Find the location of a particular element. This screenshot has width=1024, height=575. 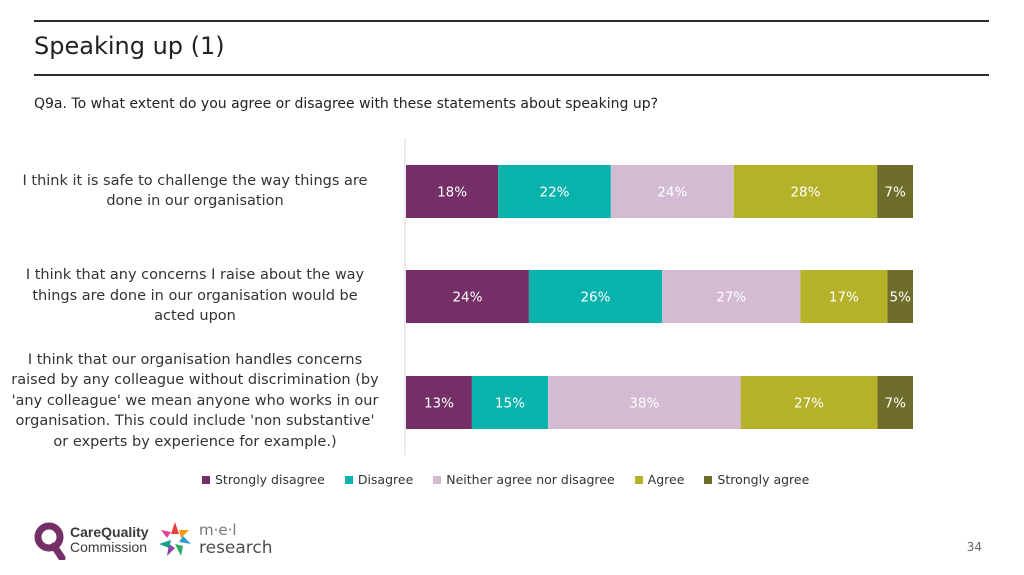

bar-data-label: 38% is located at coordinates (644, 404).